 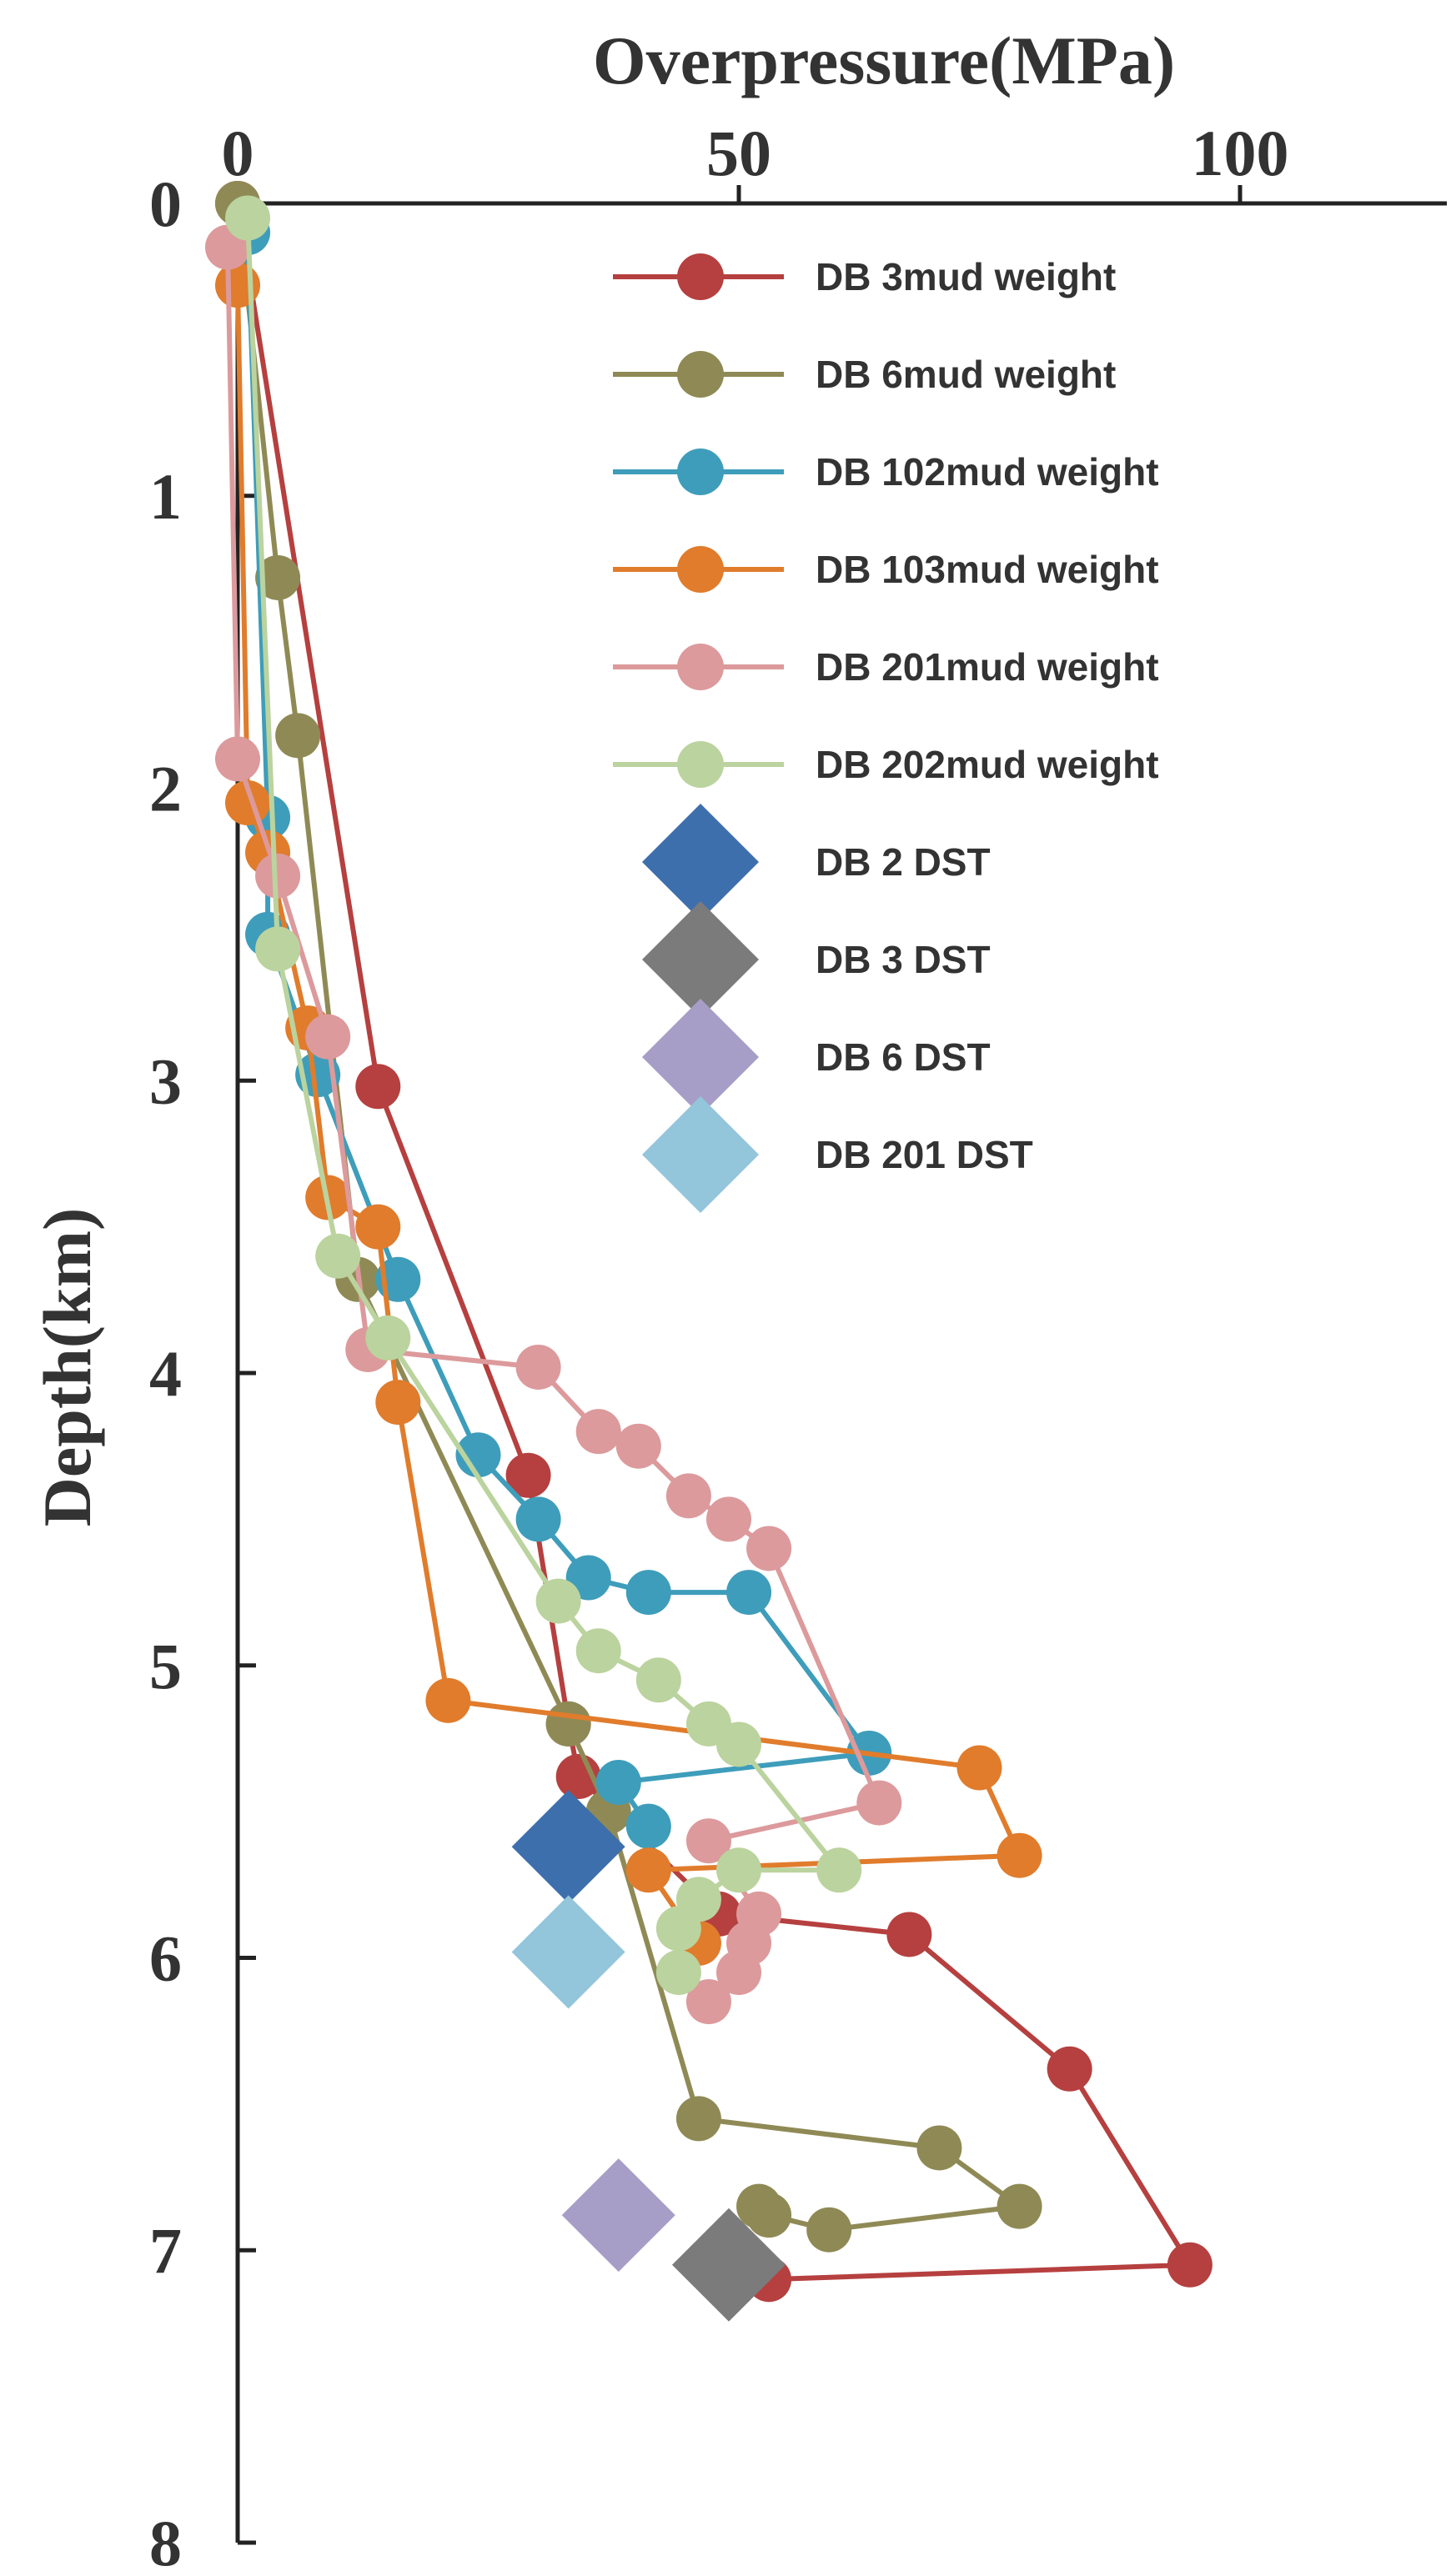 I want to click on legend-label: DB 103mud weight, so click(x=988, y=569).